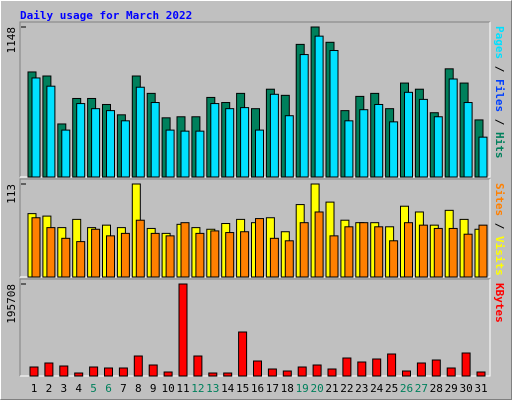 The width and height of the screenshot is (512, 400). I want to click on legend: Pages / Files / Hits, so click(499, 92).